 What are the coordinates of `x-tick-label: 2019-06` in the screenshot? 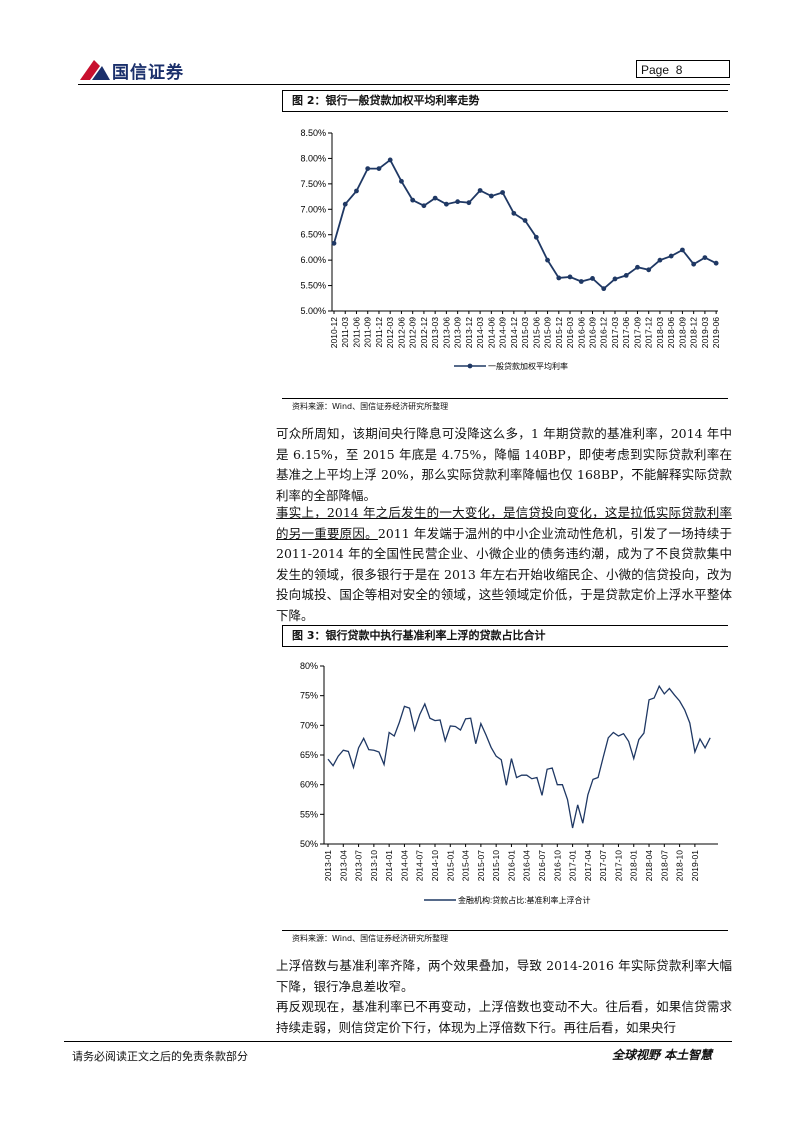 It's located at (716, 332).